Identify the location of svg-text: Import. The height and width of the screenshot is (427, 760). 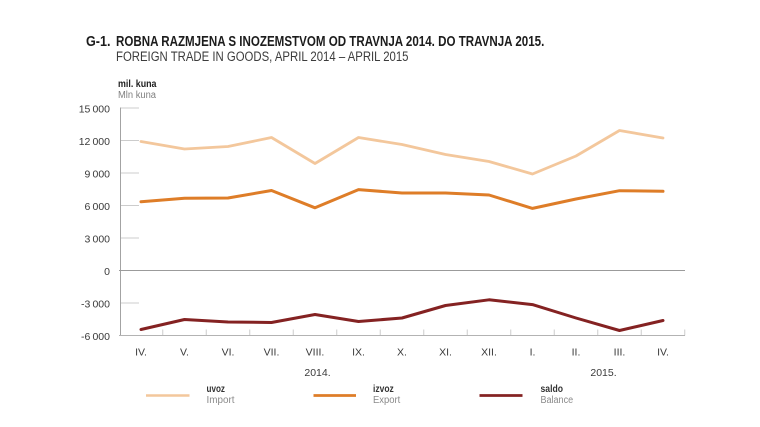
(221, 400).